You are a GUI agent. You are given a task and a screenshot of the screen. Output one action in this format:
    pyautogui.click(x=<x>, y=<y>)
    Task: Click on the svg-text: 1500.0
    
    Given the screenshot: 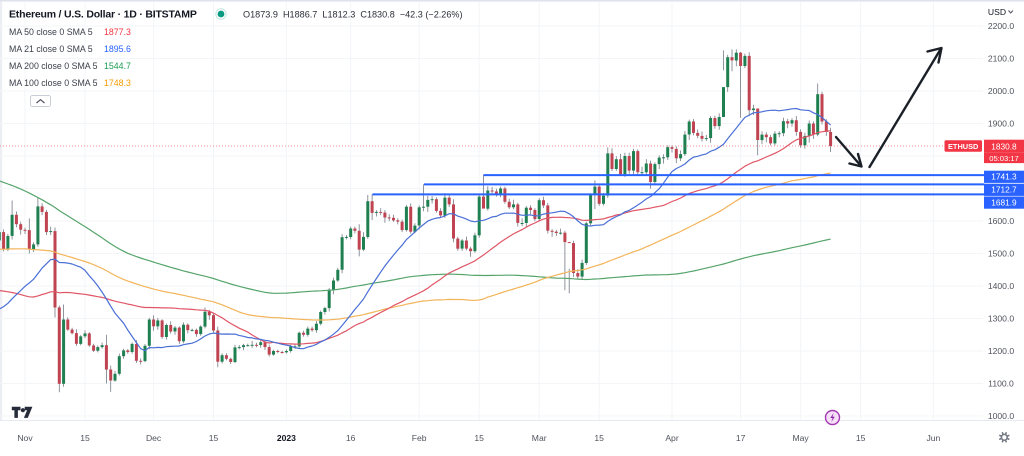 What is the action you would take?
    pyautogui.click(x=1001, y=253)
    